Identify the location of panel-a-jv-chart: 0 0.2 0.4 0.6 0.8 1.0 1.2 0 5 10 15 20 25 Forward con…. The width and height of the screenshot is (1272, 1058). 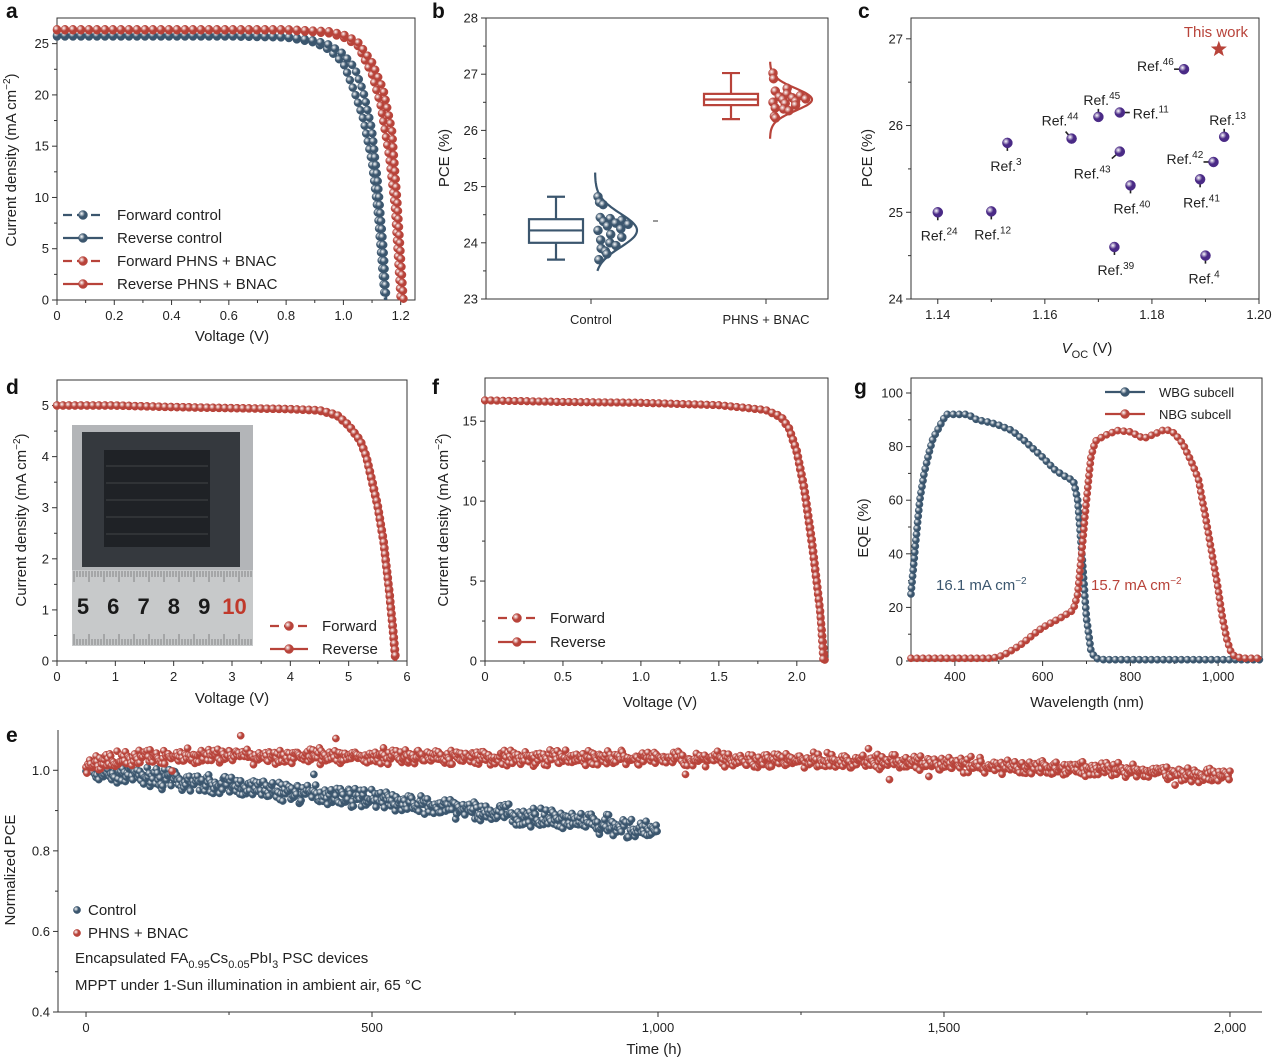
(225, 170).